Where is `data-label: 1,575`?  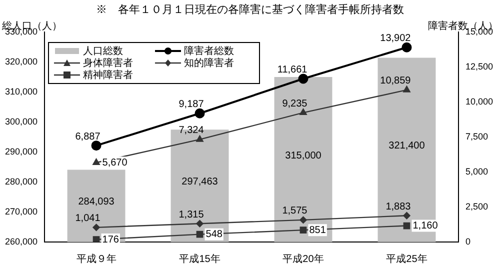
data-label: 1,575 is located at coordinates (295, 211).